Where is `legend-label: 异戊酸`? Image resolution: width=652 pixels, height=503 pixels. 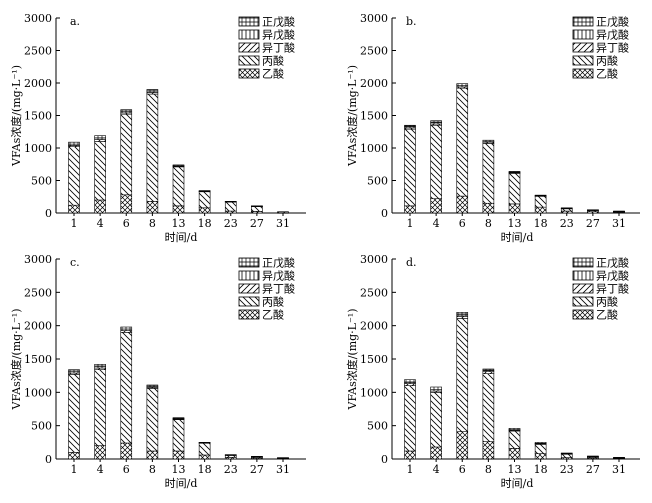 legend-label: 异戊酸 is located at coordinates (612, 276).